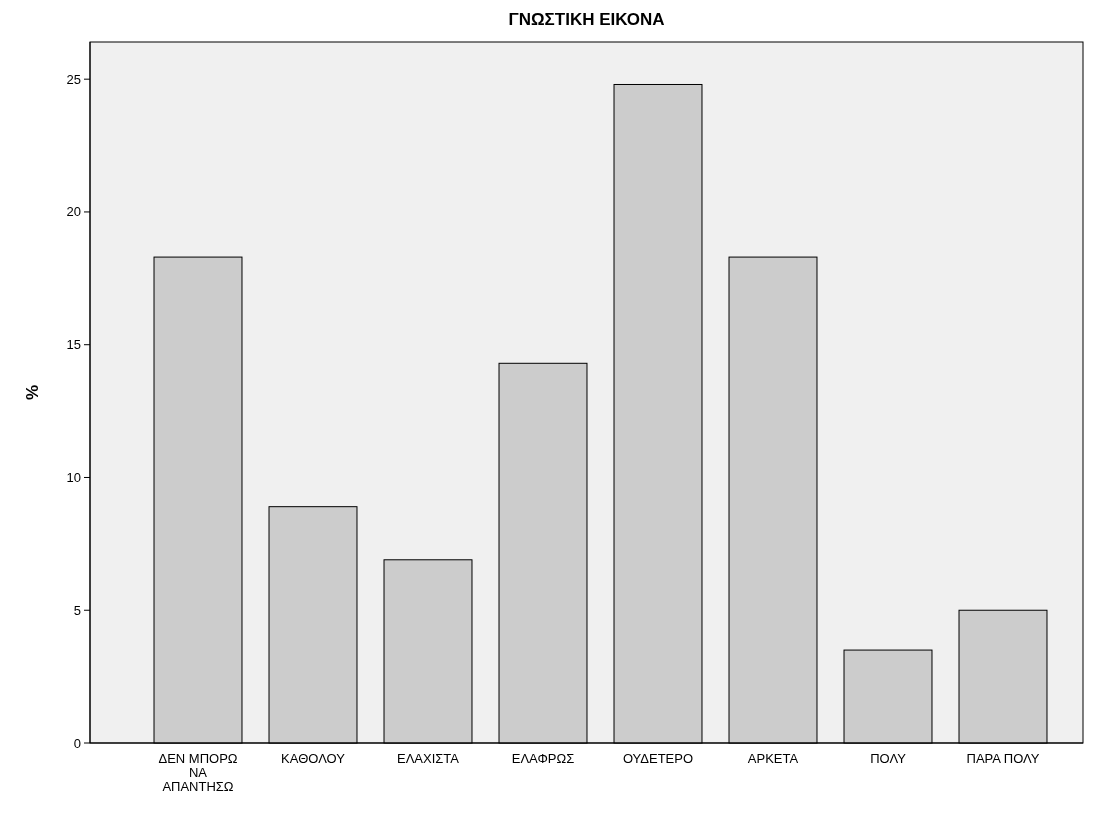 The width and height of the screenshot is (1102, 820). What do you see at coordinates (77, 743) in the screenshot?
I see `y-tick-label: 0` at bounding box center [77, 743].